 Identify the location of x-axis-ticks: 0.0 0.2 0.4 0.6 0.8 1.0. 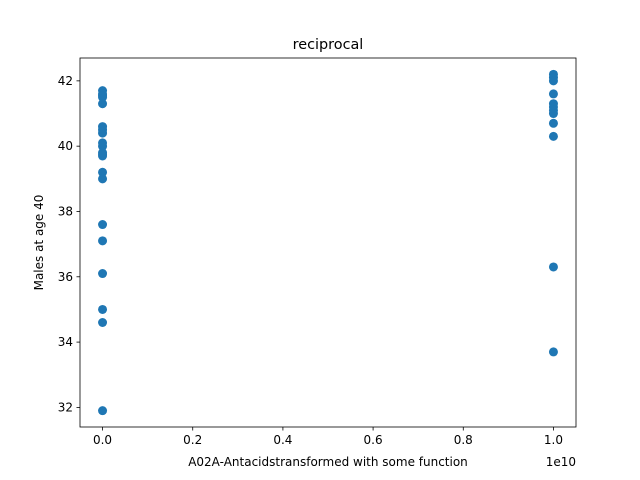
(328, 437).